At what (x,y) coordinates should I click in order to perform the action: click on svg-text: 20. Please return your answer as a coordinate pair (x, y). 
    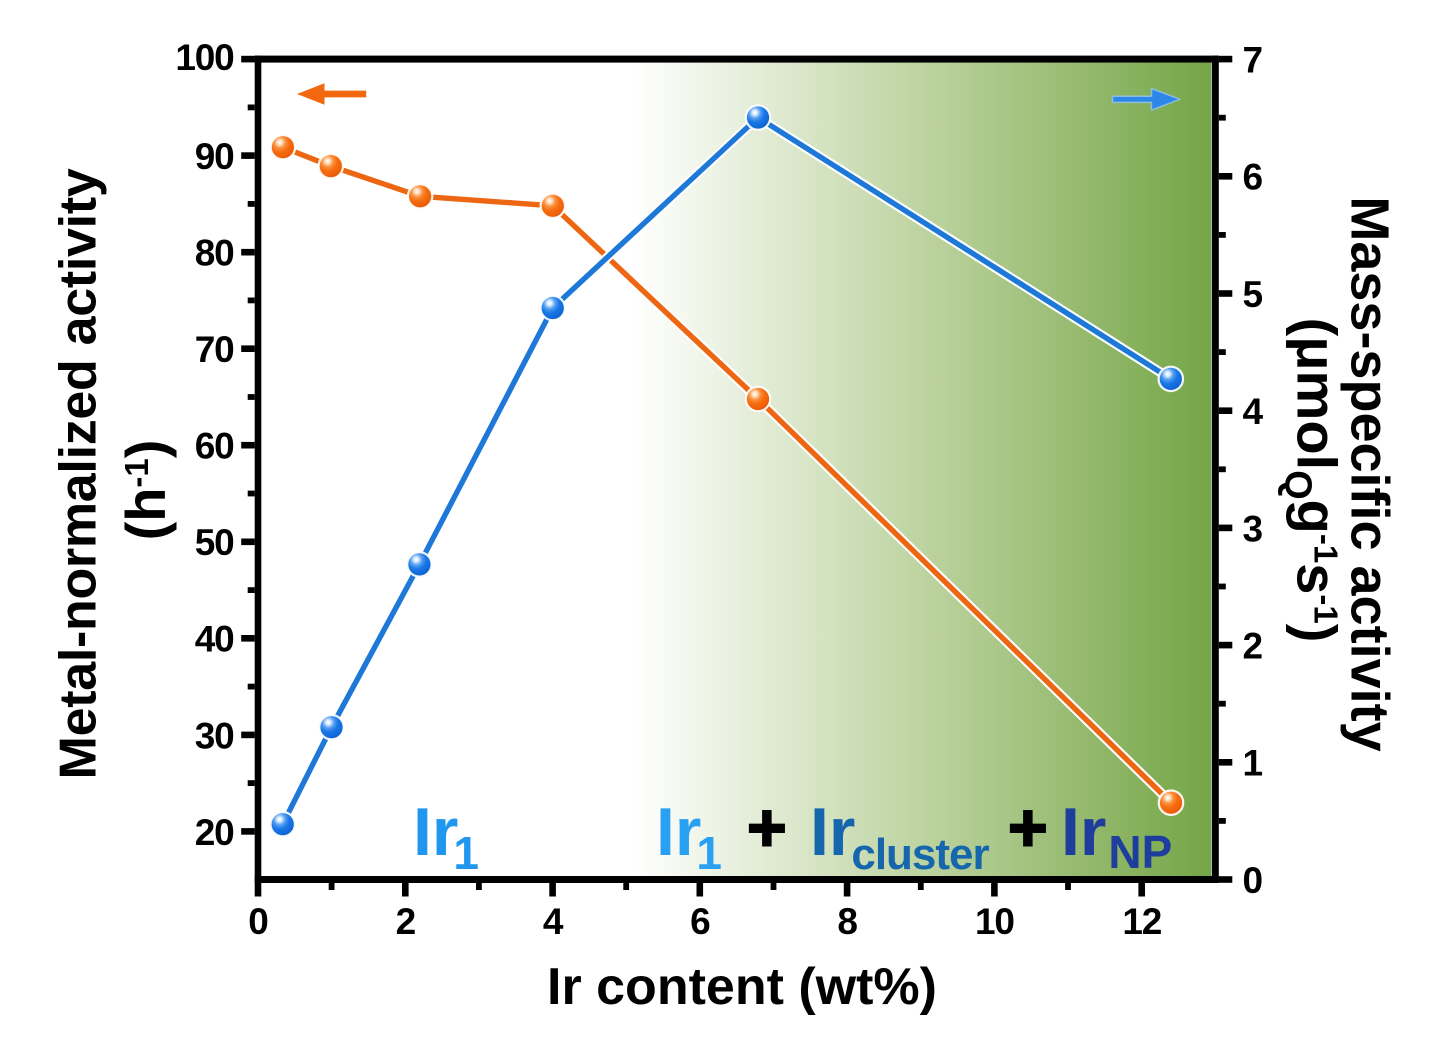
    Looking at the image, I should click on (214, 832).